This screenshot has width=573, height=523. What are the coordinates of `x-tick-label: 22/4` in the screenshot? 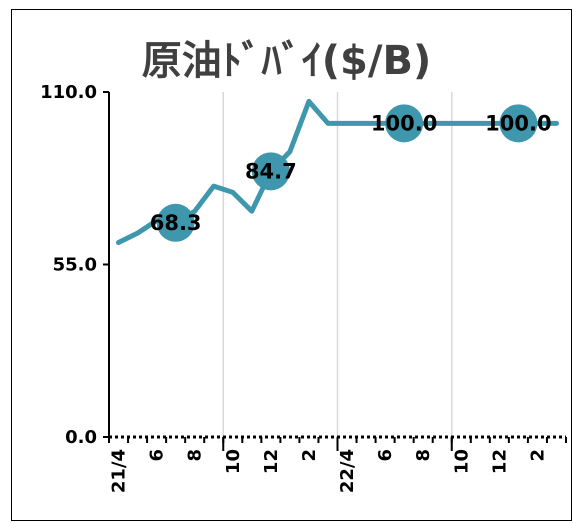 It's located at (347, 471).